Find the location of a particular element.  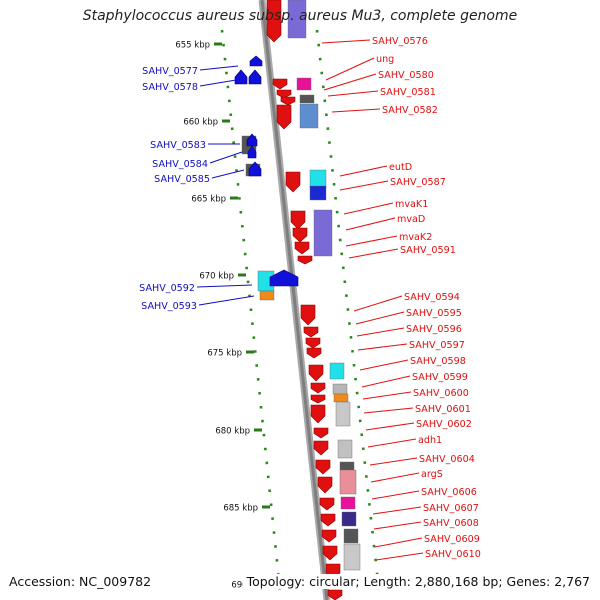

tick-label: 655 kbp is located at coordinates (192, 46).